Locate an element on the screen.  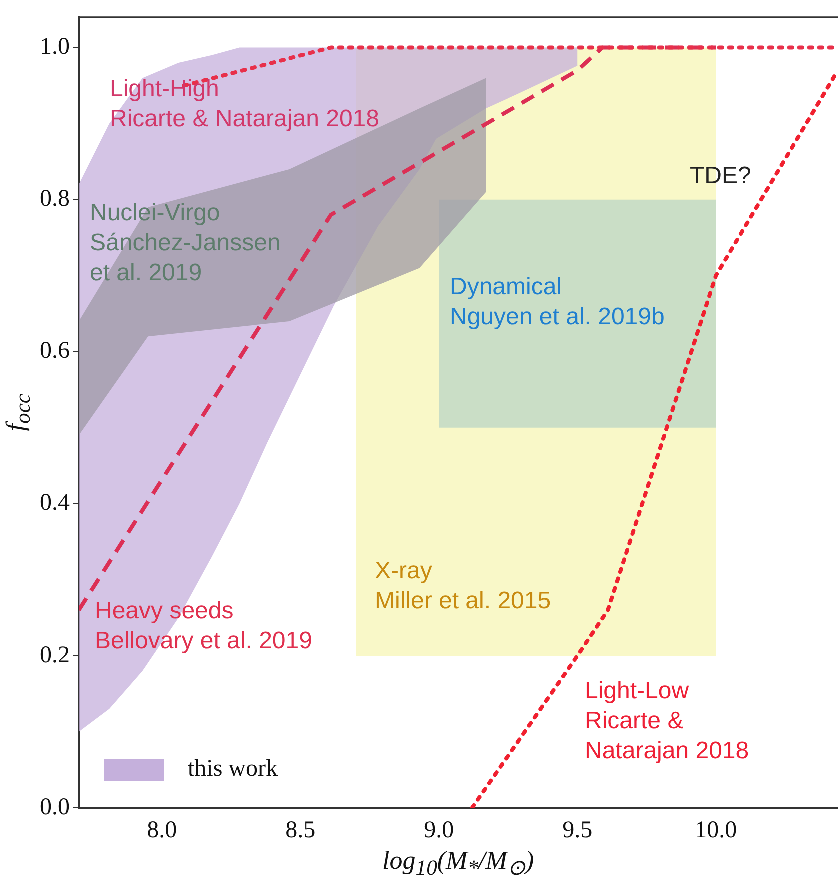
x-tick-label: 9.5 is located at coordinates (577, 831).